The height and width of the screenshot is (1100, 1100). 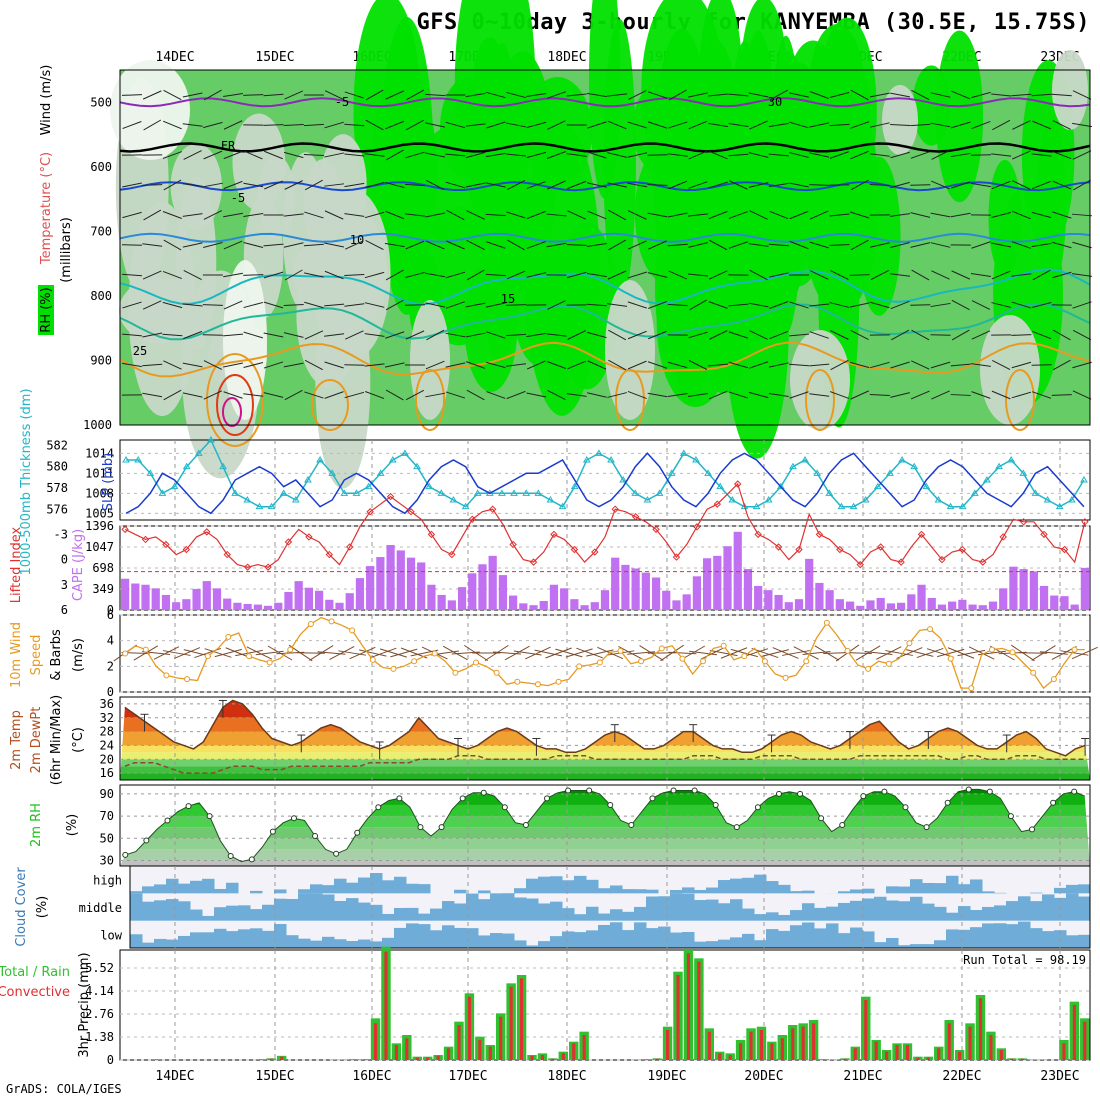 I want to click on cloud-unit-label: (%), so click(x=42, y=907).